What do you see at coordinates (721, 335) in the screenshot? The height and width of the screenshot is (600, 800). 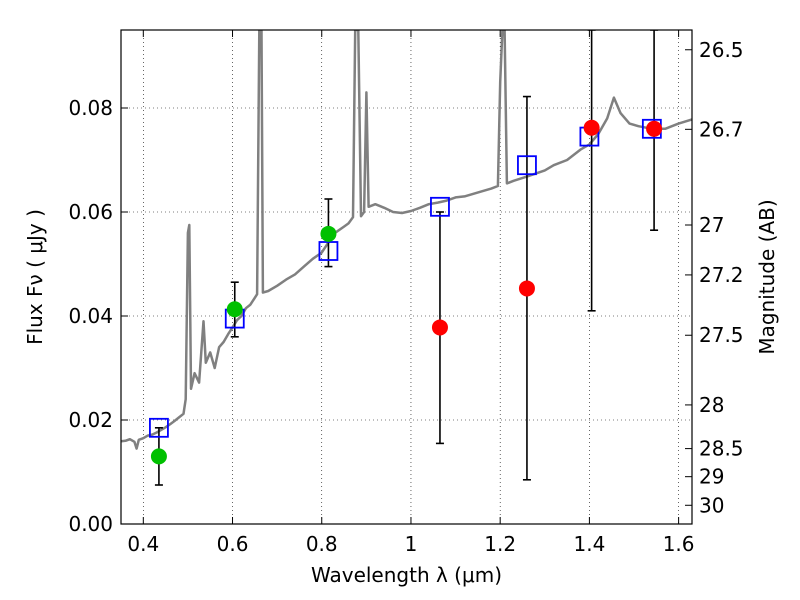 I see `y2-tick-label: 27.5` at bounding box center [721, 335].